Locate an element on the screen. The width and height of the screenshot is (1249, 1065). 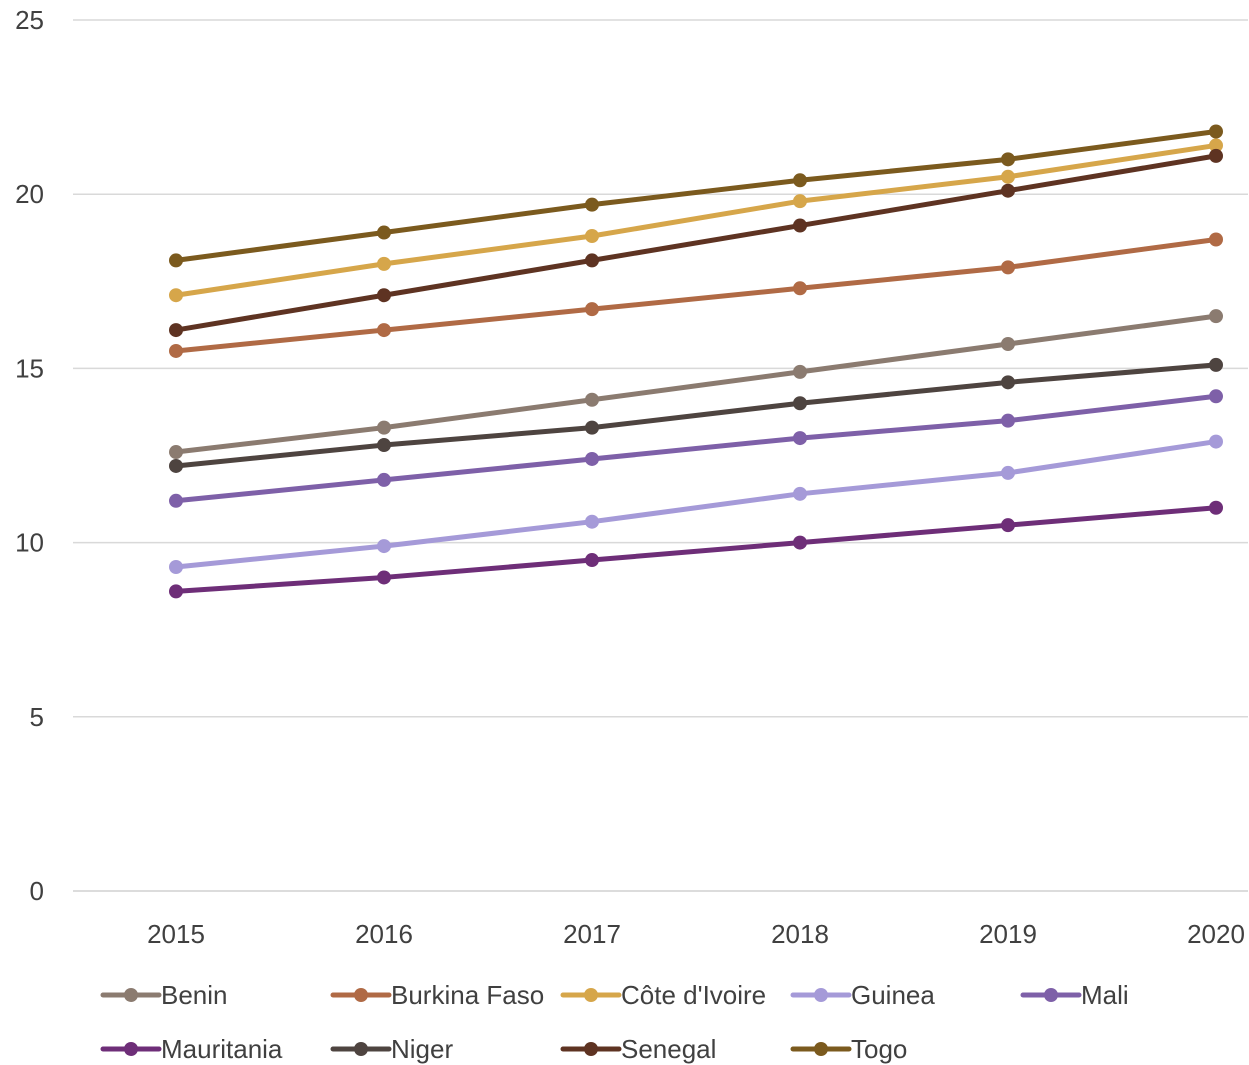
x-tick-label: 2019 is located at coordinates (1008, 934).